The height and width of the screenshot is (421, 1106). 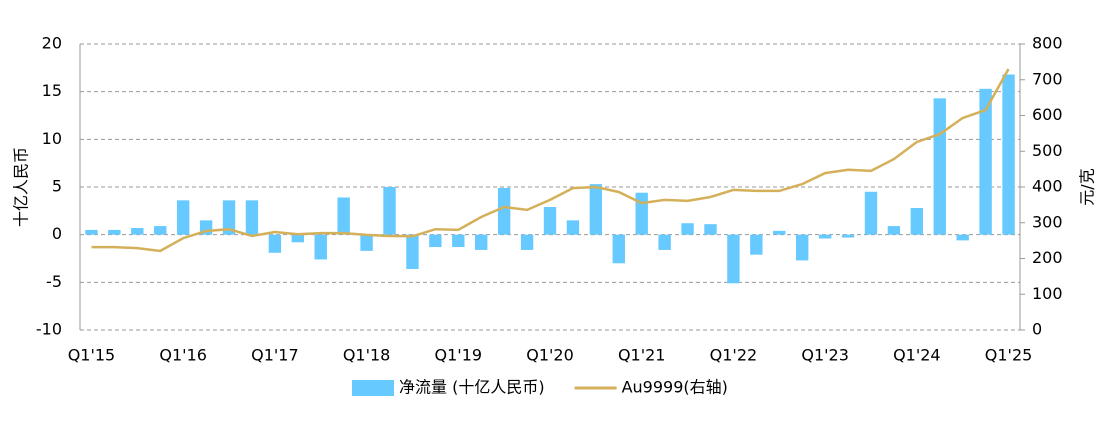 What do you see at coordinates (675, 387) in the screenshot?
I see `legend-label: Au9999(右轴)` at bounding box center [675, 387].